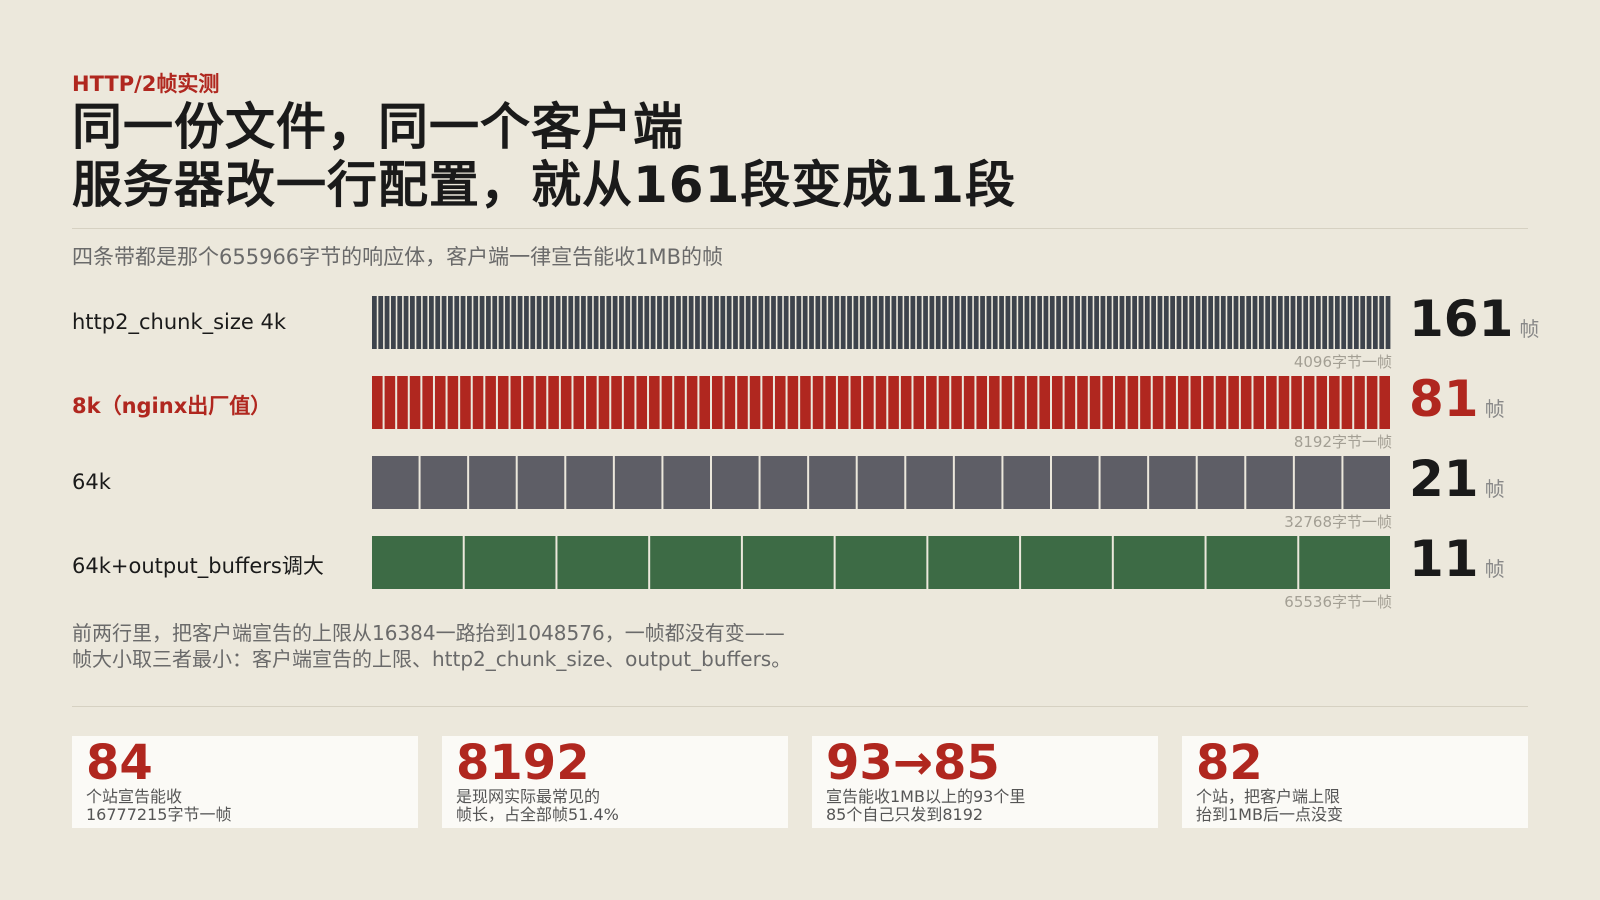 The image size is (1600, 900). What do you see at coordinates (91, 482) in the screenshot?
I see `row-label: 64k` at bounding box center [91, 482].